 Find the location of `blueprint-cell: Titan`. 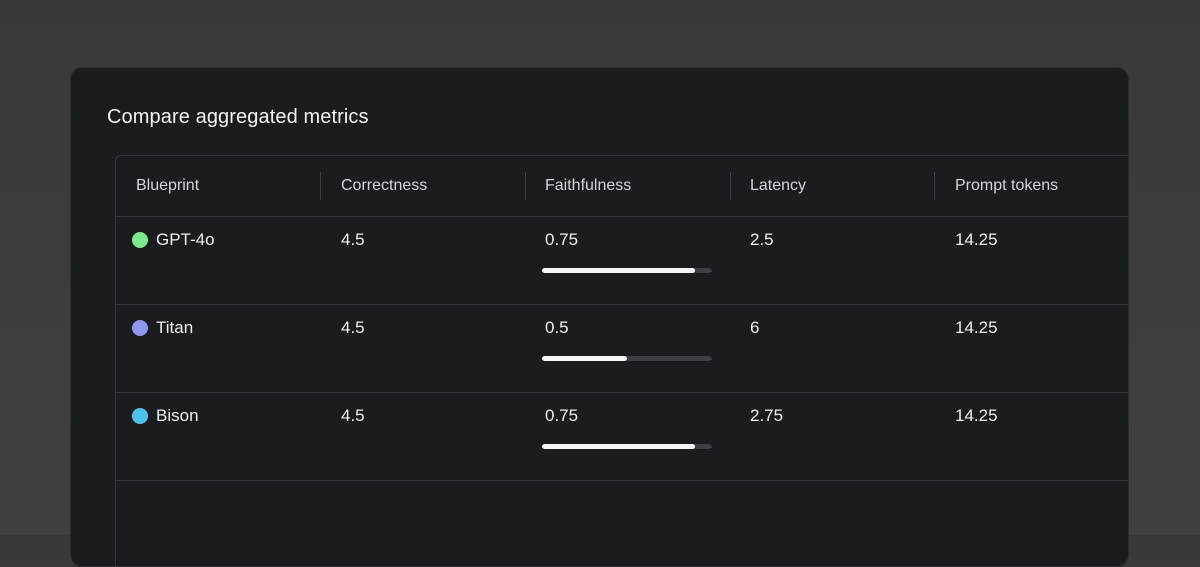

blueprint-cell: Titan is located at coordinates (162, 328).